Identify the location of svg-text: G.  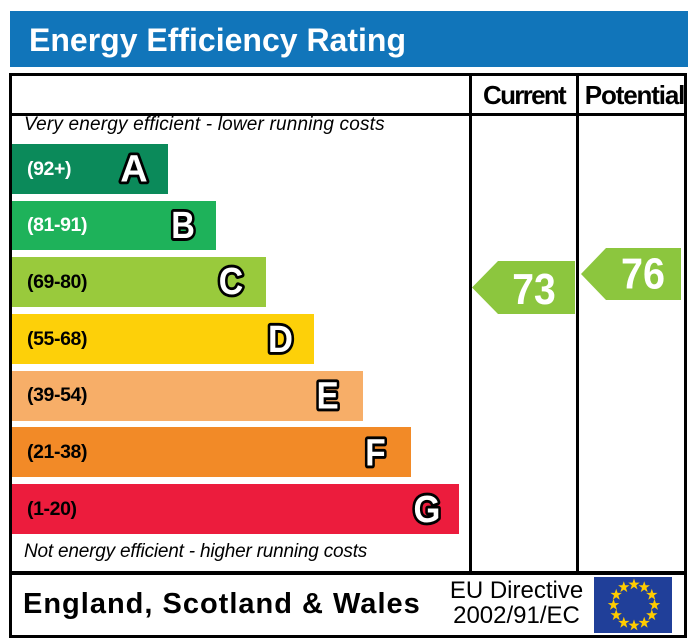
(427, 509).